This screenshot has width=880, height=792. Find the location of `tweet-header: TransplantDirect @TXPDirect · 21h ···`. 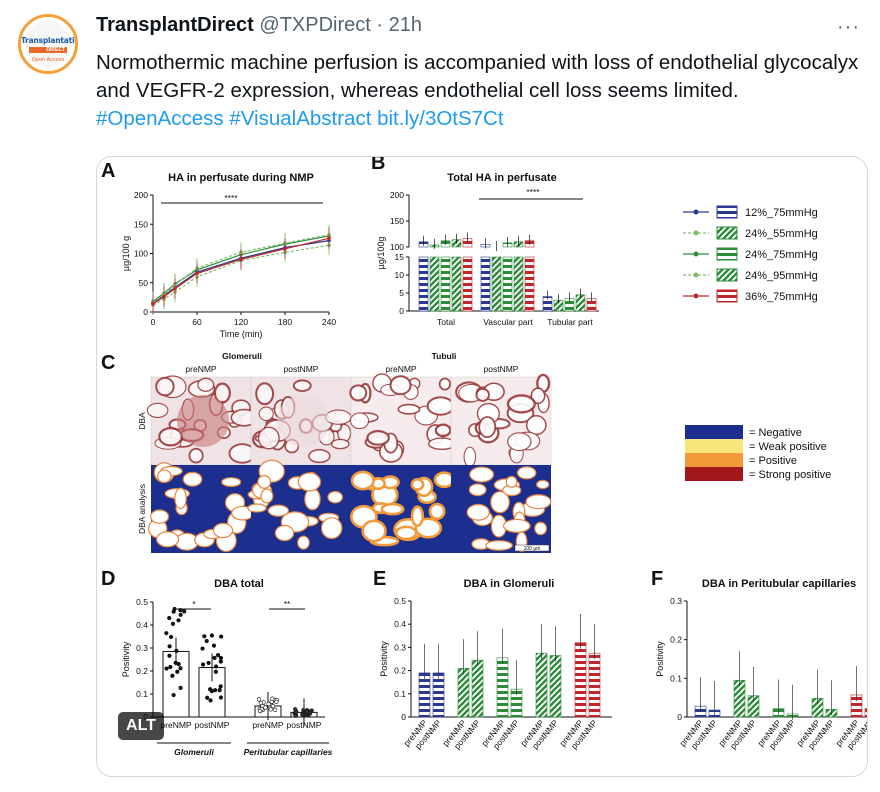

tweet-header: TransplantDirect @TXPDirect · 21h ··· is located at coordinates (478, 27).